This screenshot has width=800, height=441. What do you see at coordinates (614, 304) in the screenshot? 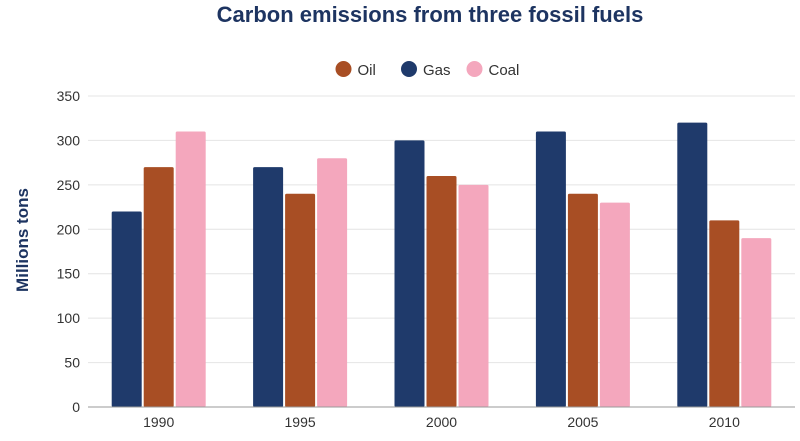
I see `bar-coal-2005` at bounding box center [614, 304].